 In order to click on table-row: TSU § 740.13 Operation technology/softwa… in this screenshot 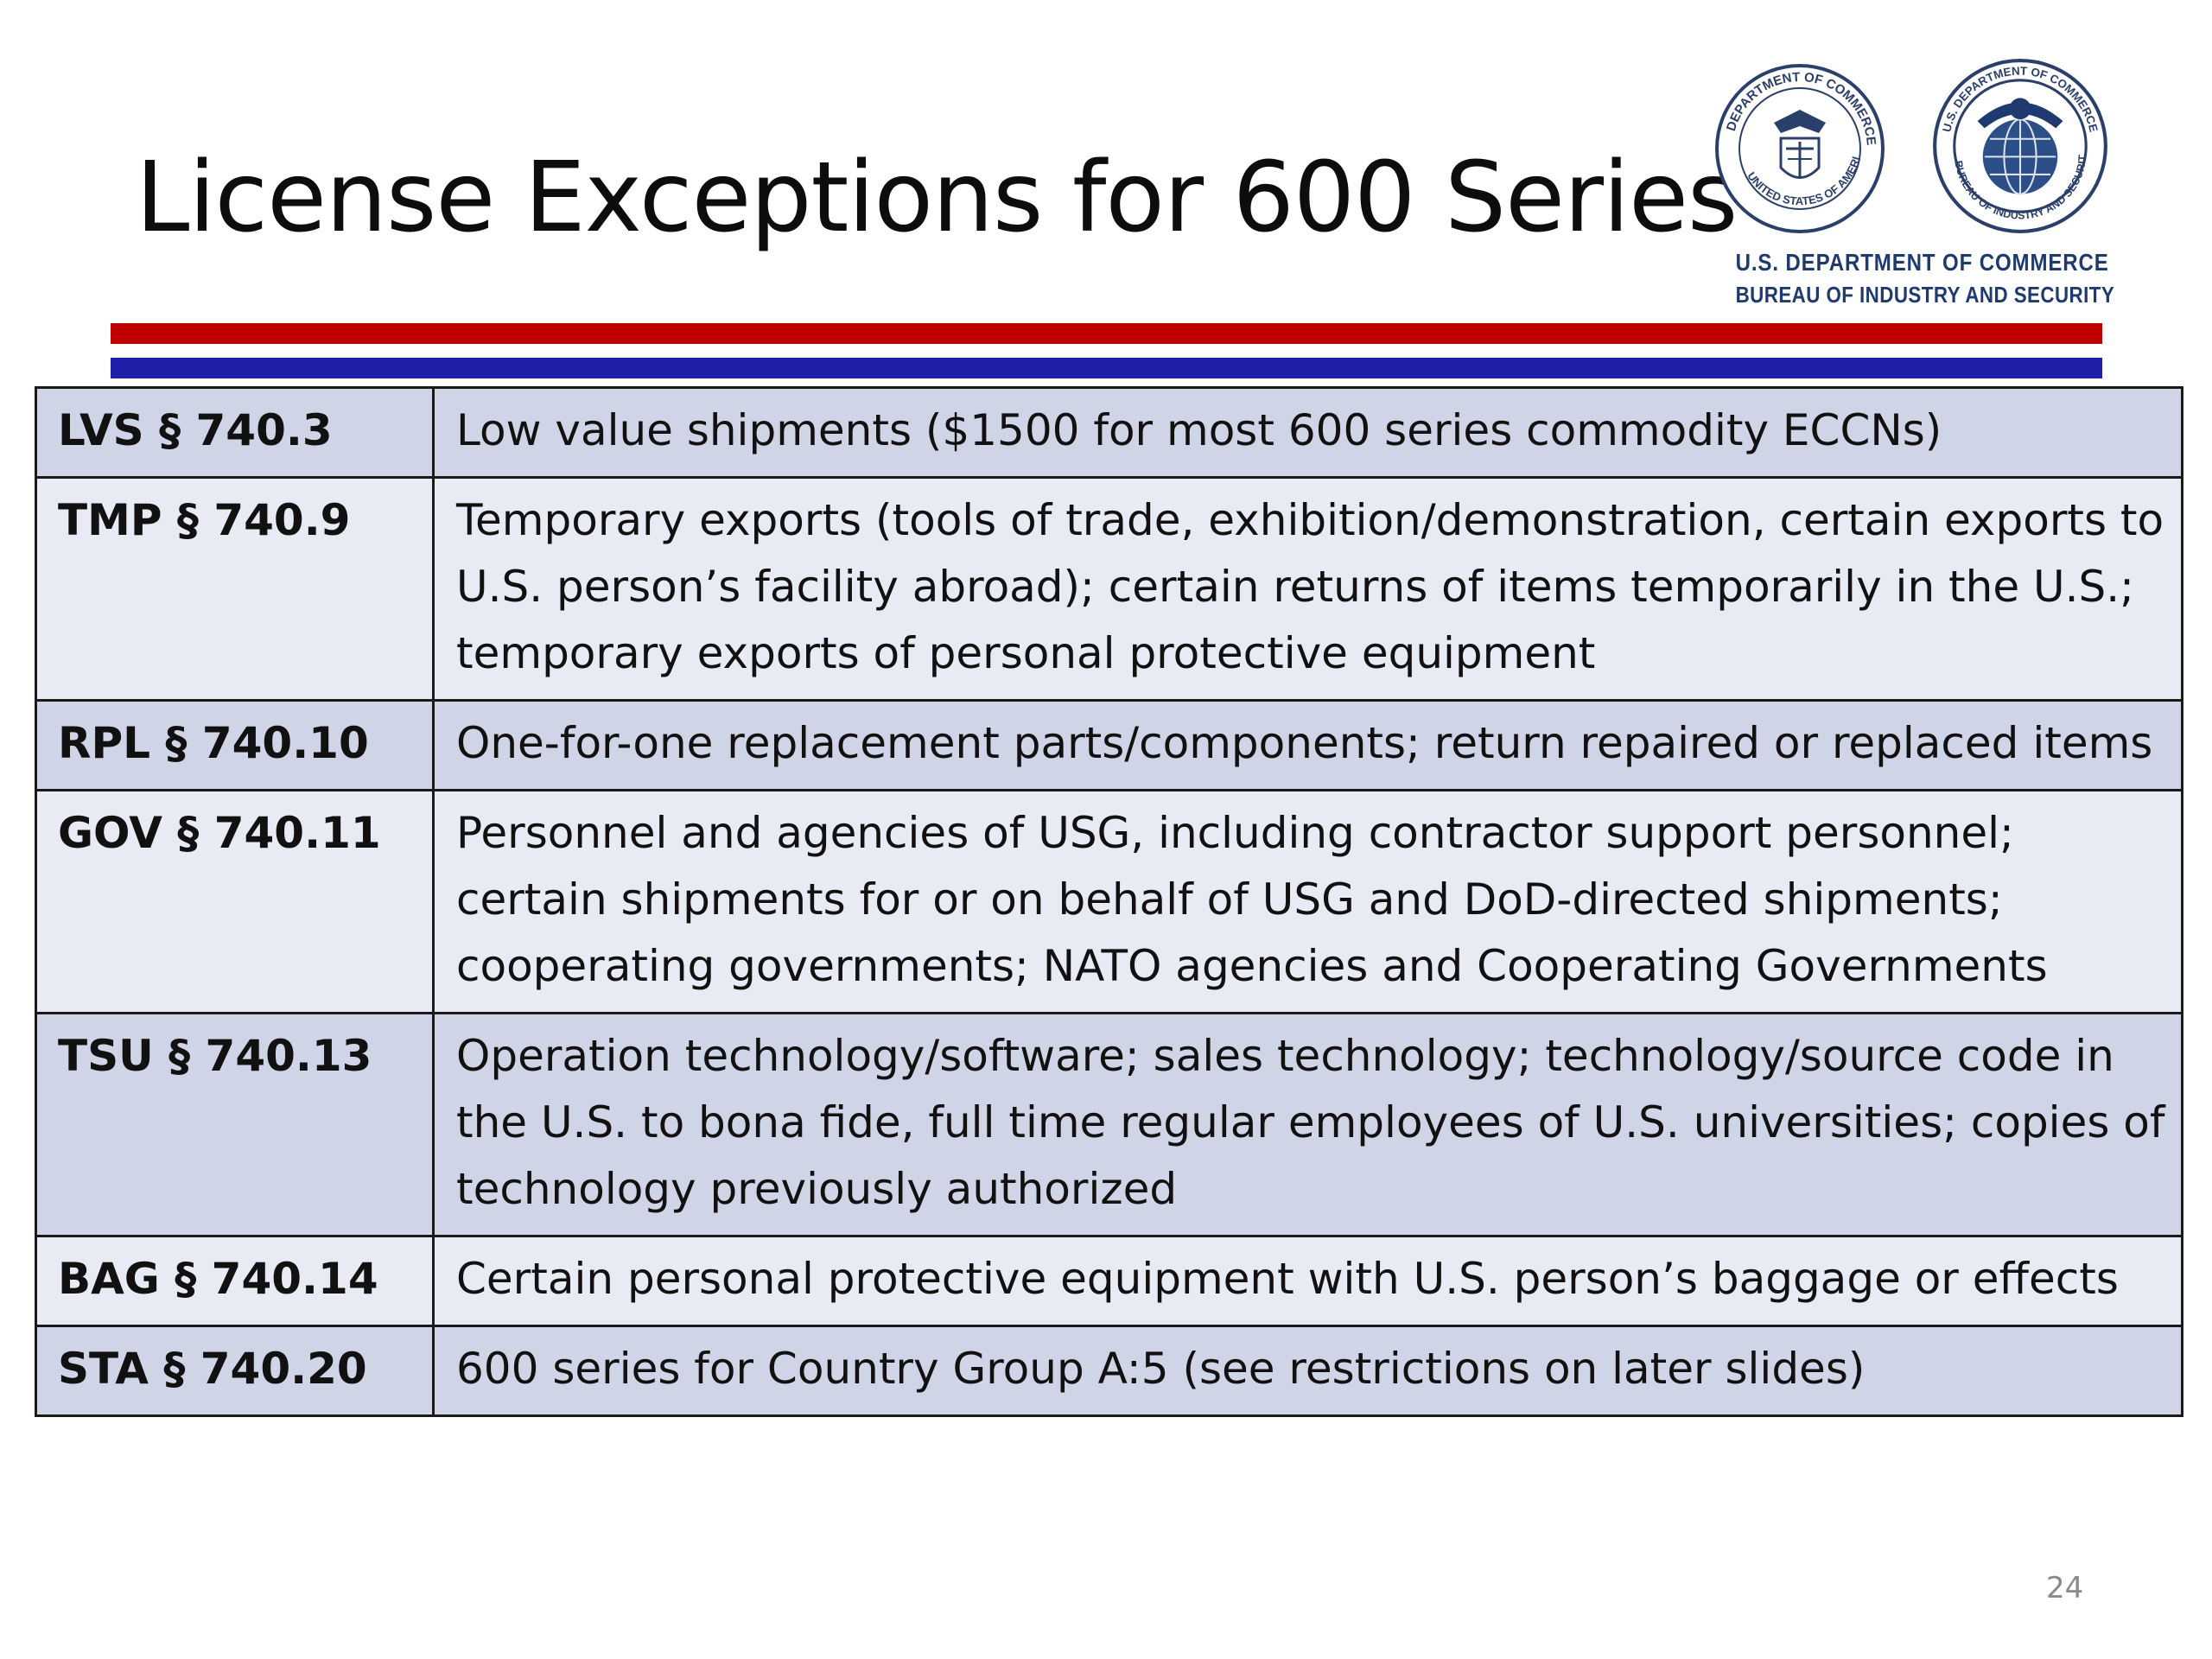, I will do `click(1109, 1124)`.